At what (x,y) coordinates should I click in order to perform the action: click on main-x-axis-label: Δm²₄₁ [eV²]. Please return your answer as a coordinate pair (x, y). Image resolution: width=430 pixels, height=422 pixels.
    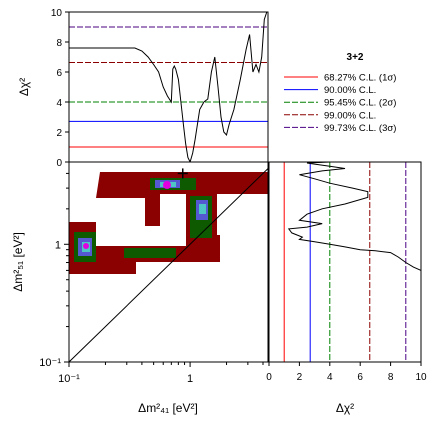
    Looking at the image, I should click on (168, 408).